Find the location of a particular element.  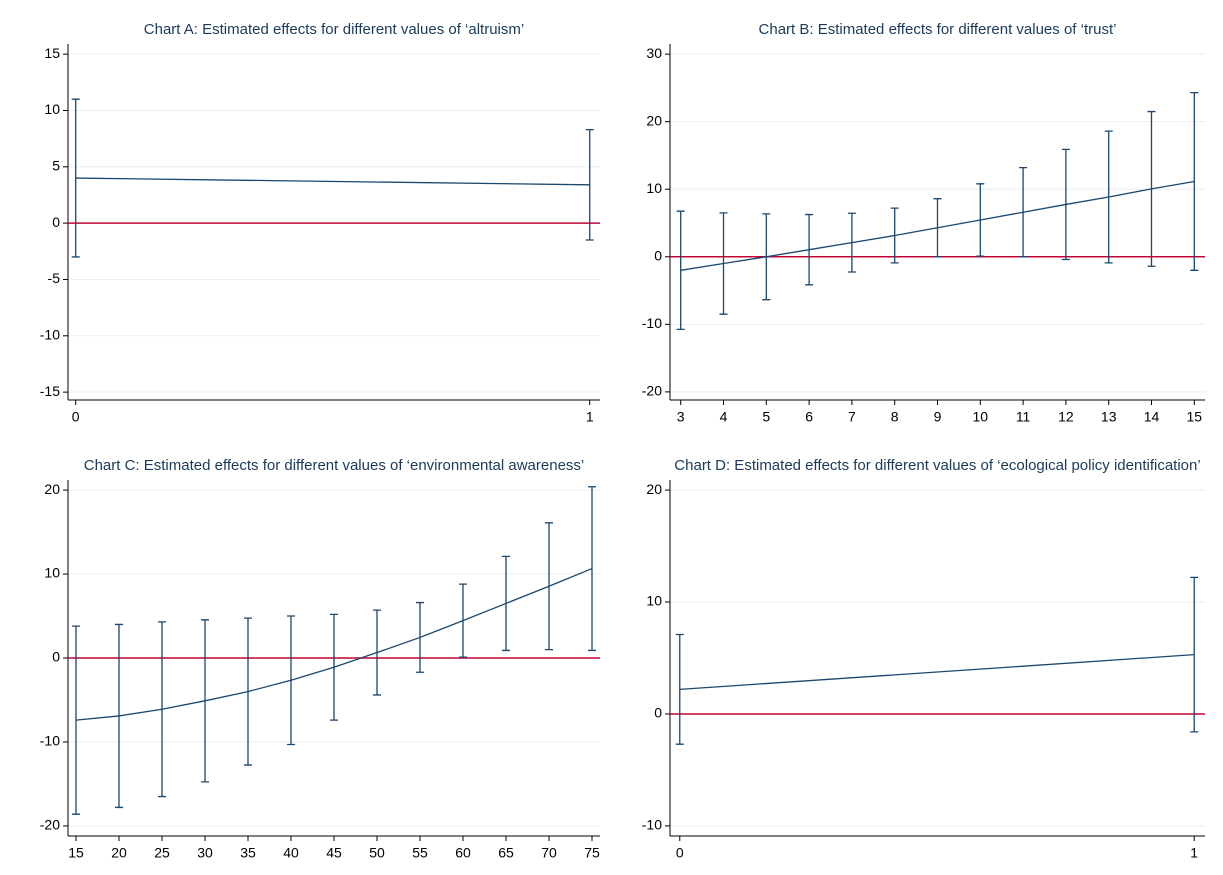

x-tick-label: 50 is located at coordinates (377, 853).